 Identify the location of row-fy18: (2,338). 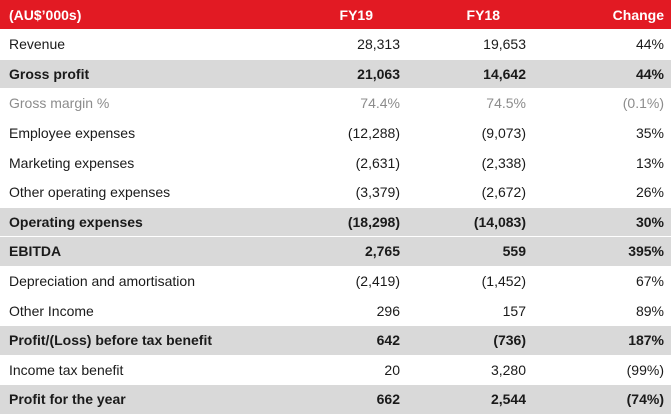
(503, 162).